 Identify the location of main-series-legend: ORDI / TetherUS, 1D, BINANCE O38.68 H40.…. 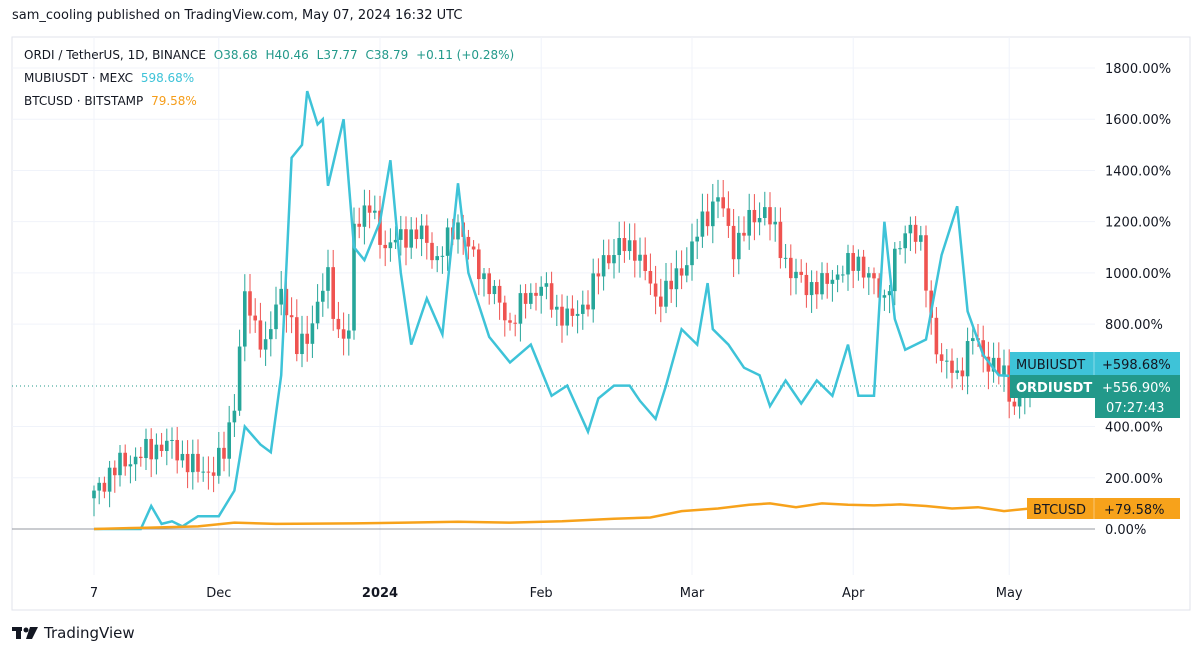
(271, 55).